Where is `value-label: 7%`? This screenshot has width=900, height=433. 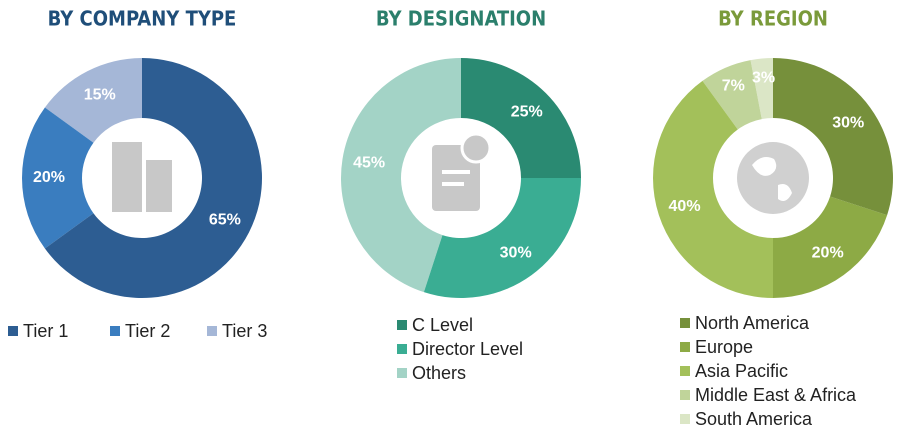 value-label: 7% is located at coordinates (733, 85).